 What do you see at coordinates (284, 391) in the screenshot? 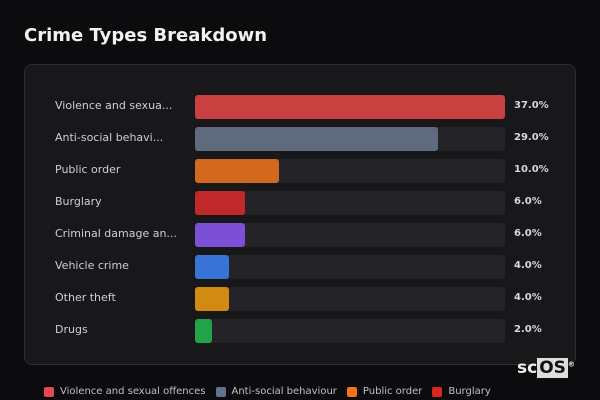
I see `legend-label: Anti-social behaviour` at bounding box center [284, 391].